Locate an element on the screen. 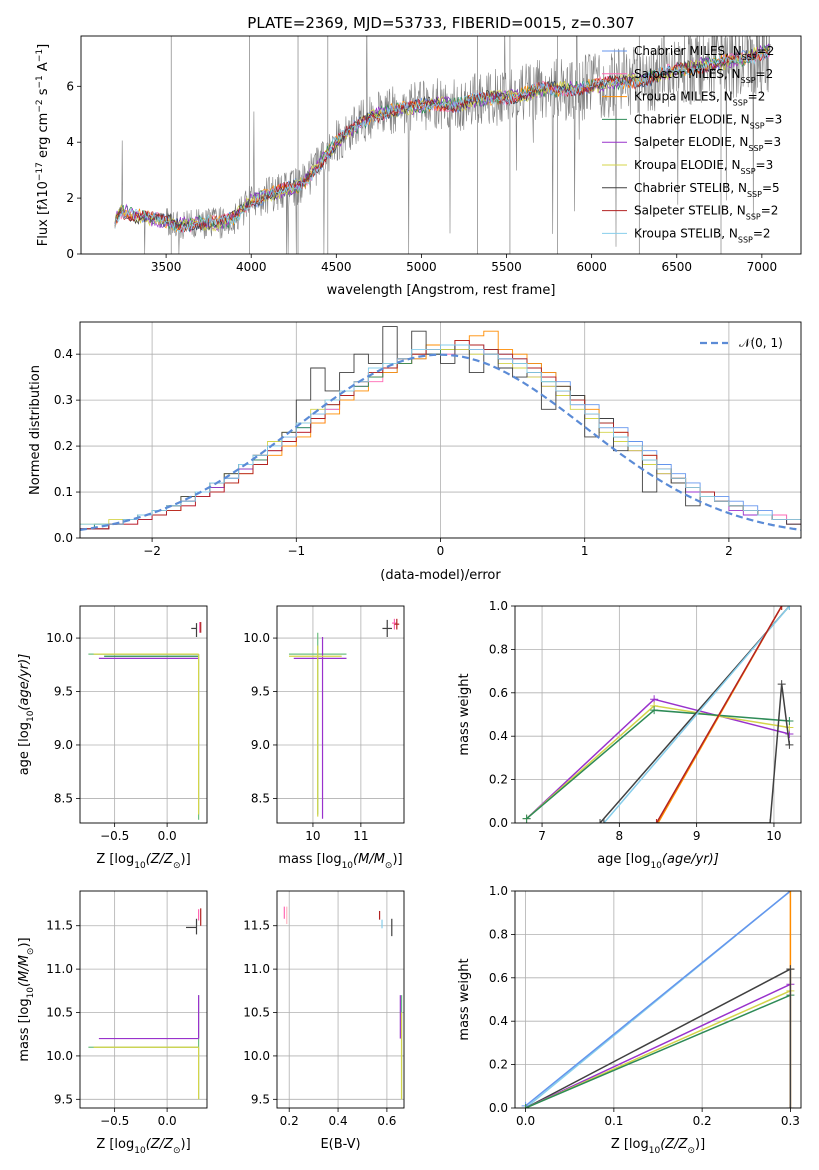 The height and width of the screenshot is (1170, 819). x-tick-label: 1 is located at coordinates (585, 551).